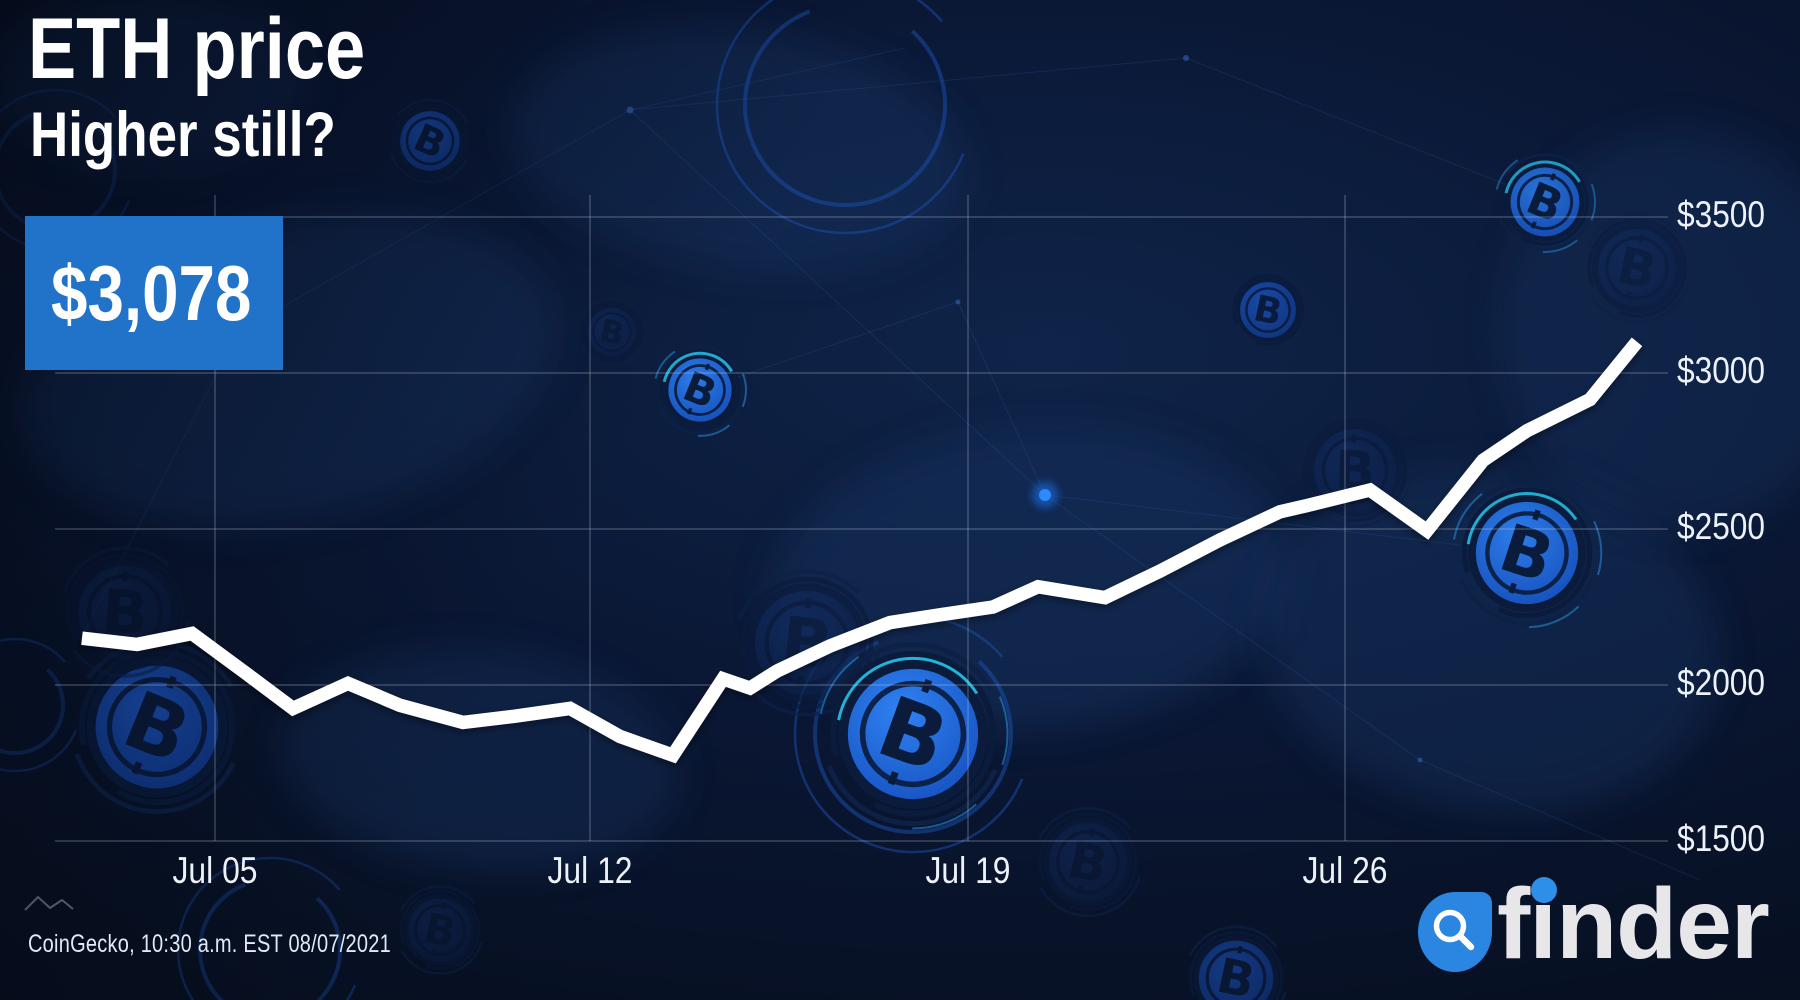 This screenshot has height=1000, width=1800. What do you see at coordinates (183, 135) in the screenshot?
I see `page-subtitle-text: Higher still?` at bounding box center [183, 135].